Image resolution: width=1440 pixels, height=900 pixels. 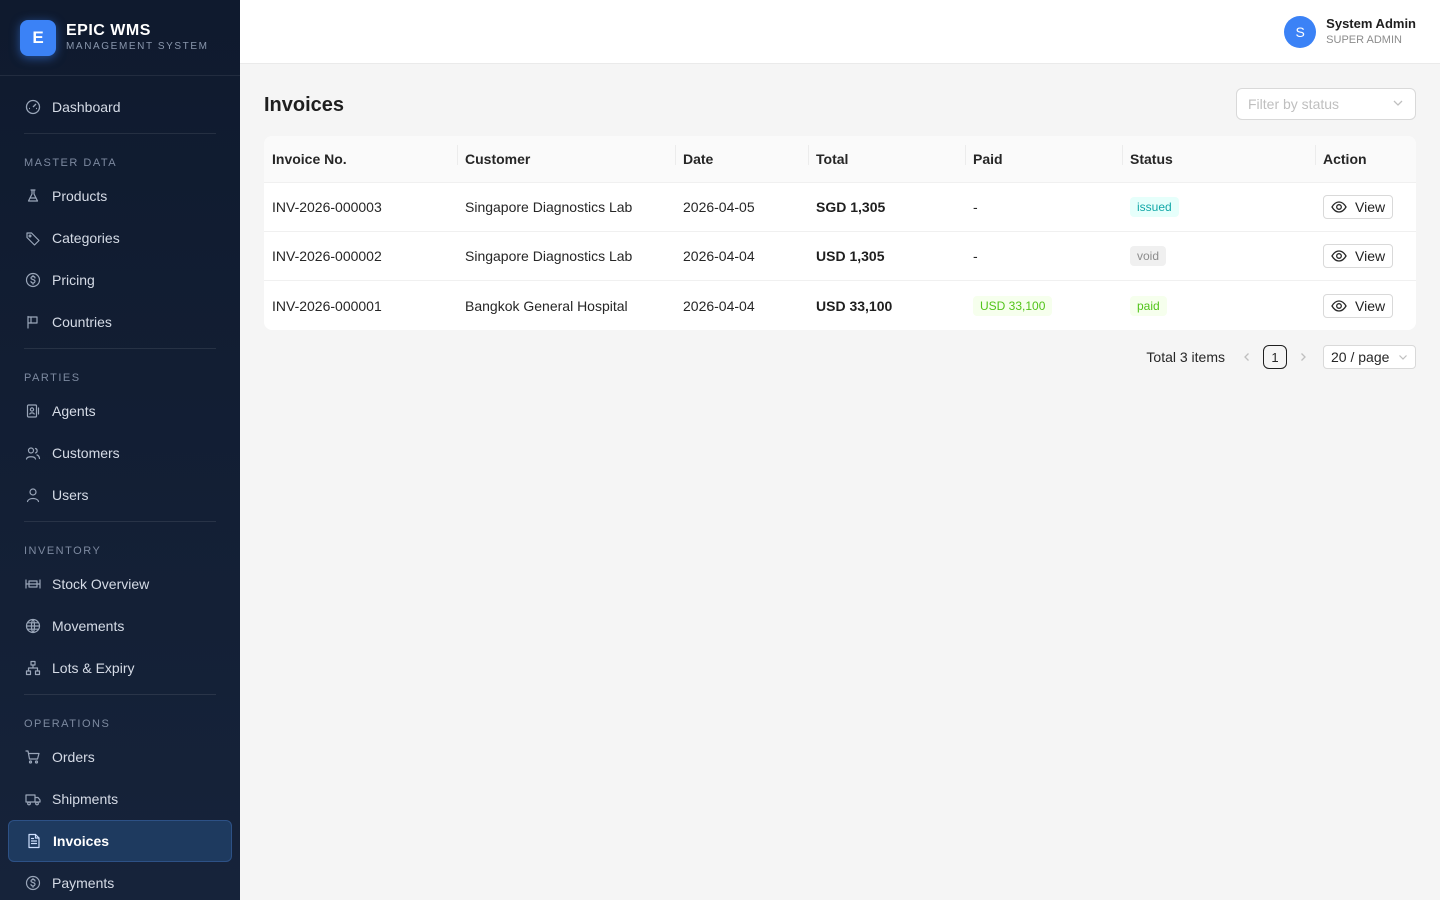 What do you see at coordinates (1360, 357) in the screenshot?
I see `page-size-value: 20 / page` at bounding box center [1360, 357].